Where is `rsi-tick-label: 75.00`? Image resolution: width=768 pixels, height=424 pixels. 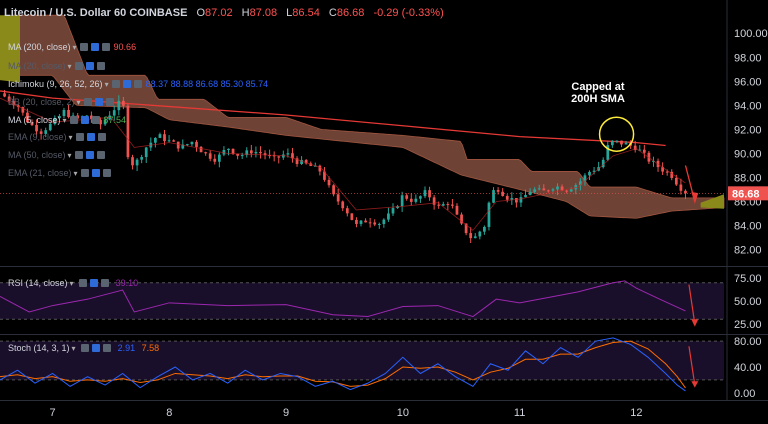
rsi-tick-label: 75.00 is located at coordinates (748, 279).